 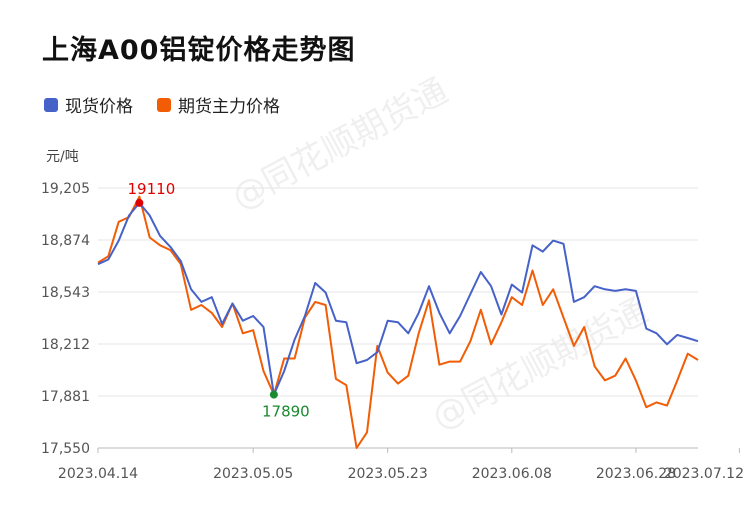 I want to click on y-axis-ticks: 19,205 18,874 18,543 18,212 17,881 17,550, so click(x=65, y=319).